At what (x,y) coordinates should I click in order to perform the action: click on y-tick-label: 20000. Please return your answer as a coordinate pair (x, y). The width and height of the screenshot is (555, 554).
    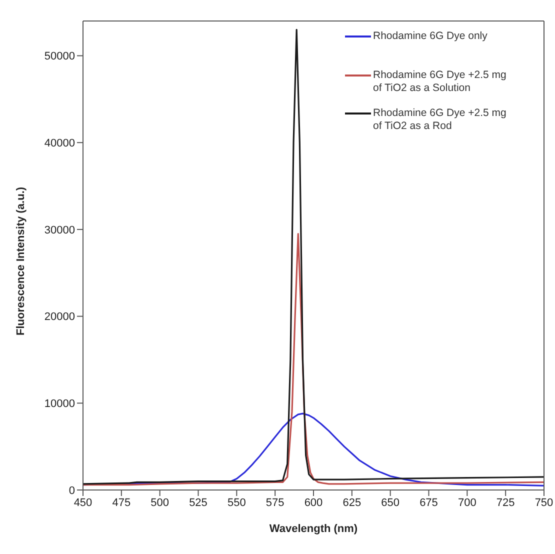
    Looking at the image, I should click on (59, 317).